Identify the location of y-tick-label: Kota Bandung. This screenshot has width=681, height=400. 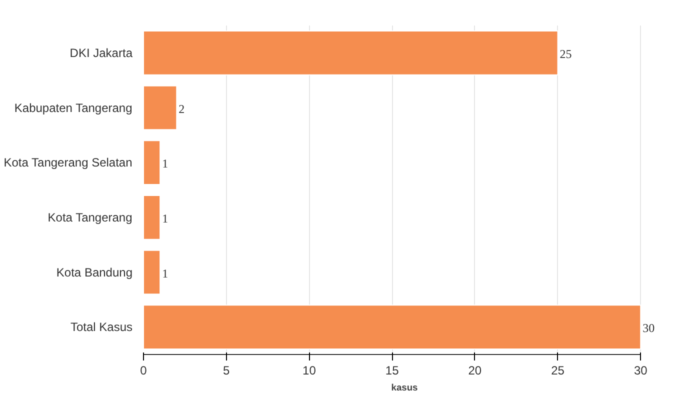
(94, 272).